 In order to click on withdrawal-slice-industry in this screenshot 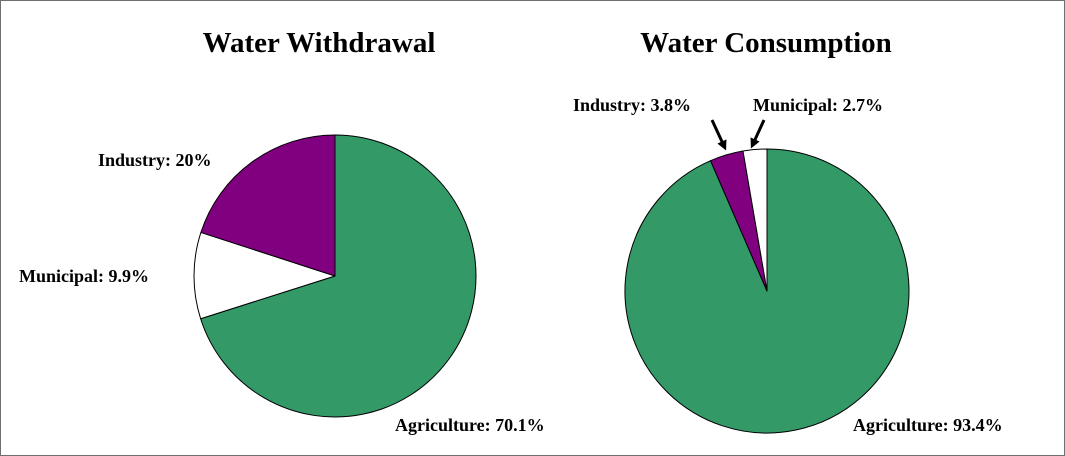, I will do `click(268, 205)`.